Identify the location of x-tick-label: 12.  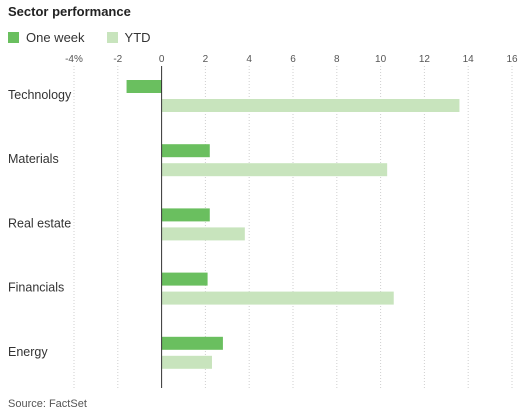
(425, 59).